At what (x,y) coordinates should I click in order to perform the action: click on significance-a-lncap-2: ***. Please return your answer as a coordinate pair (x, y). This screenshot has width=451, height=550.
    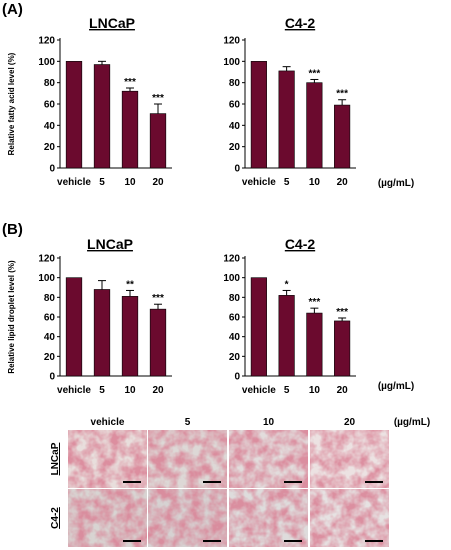
    Looking at the image, I should click on (130, 82).